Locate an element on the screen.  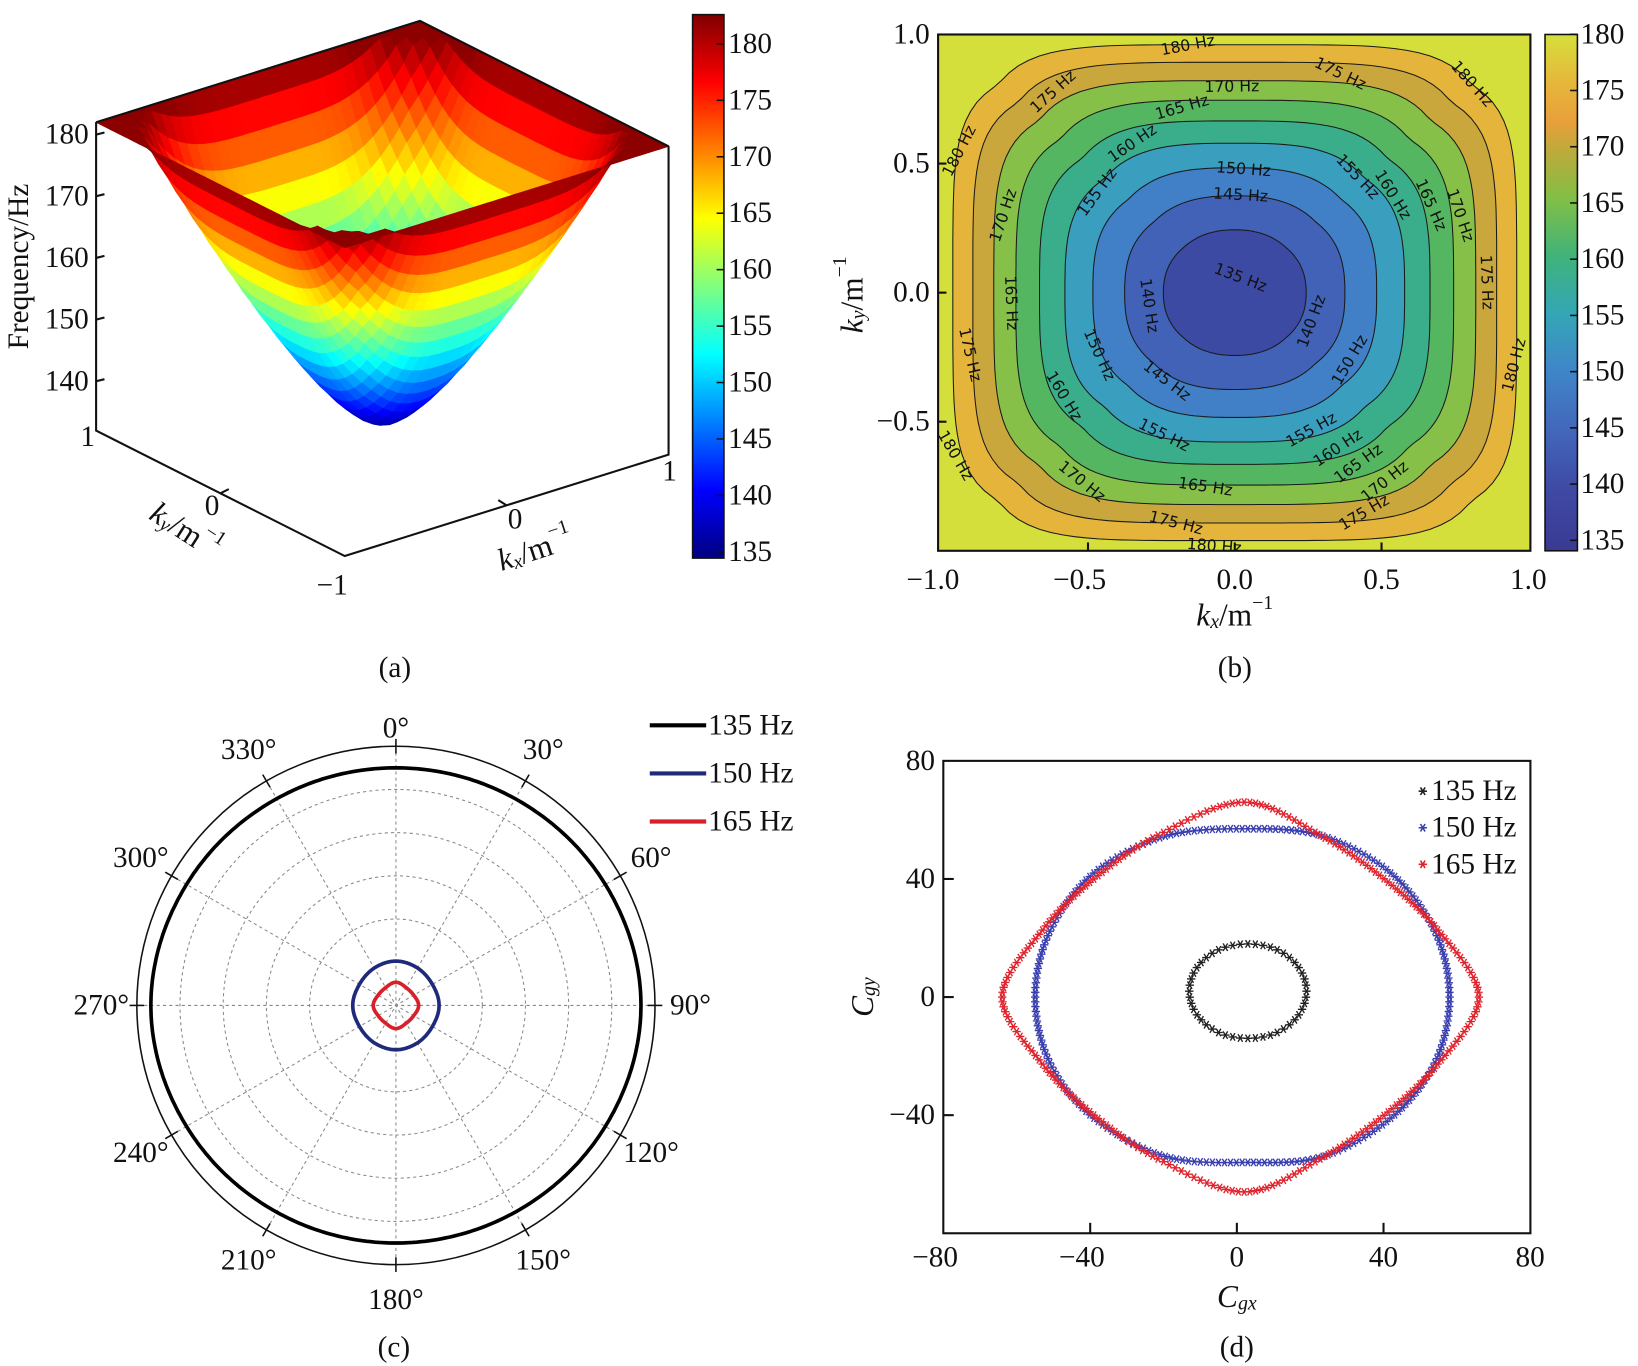
y-tick-label: −1 is located at coordinates (332, 585).